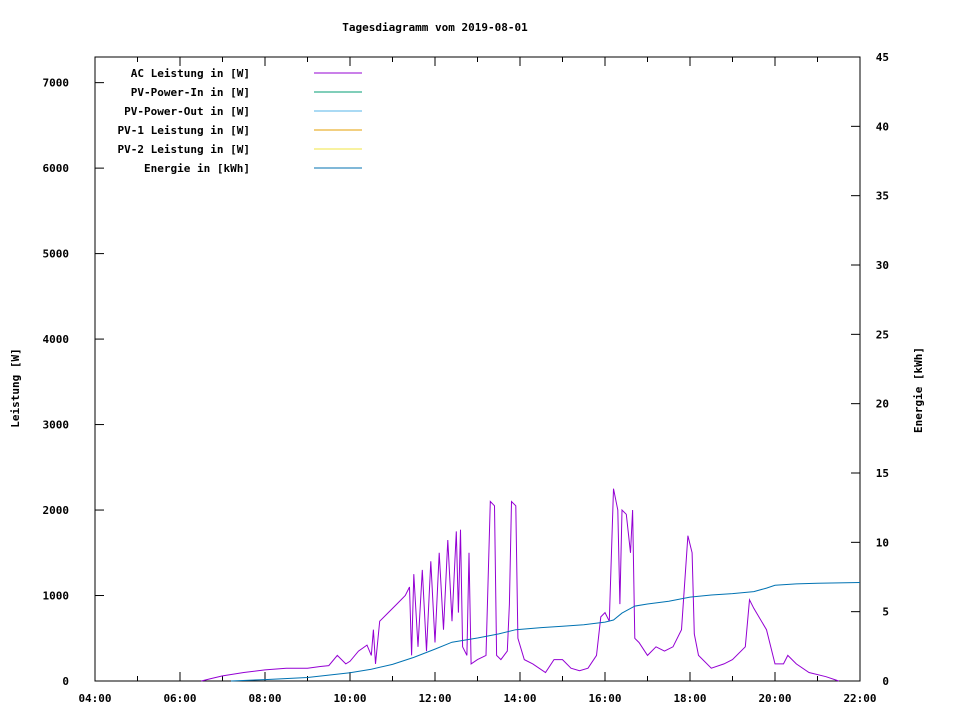  What do you see at coordinates (882, 404) in the screenshot?
I see `y2-tick-label: 20` at bounding box center [882, 404].